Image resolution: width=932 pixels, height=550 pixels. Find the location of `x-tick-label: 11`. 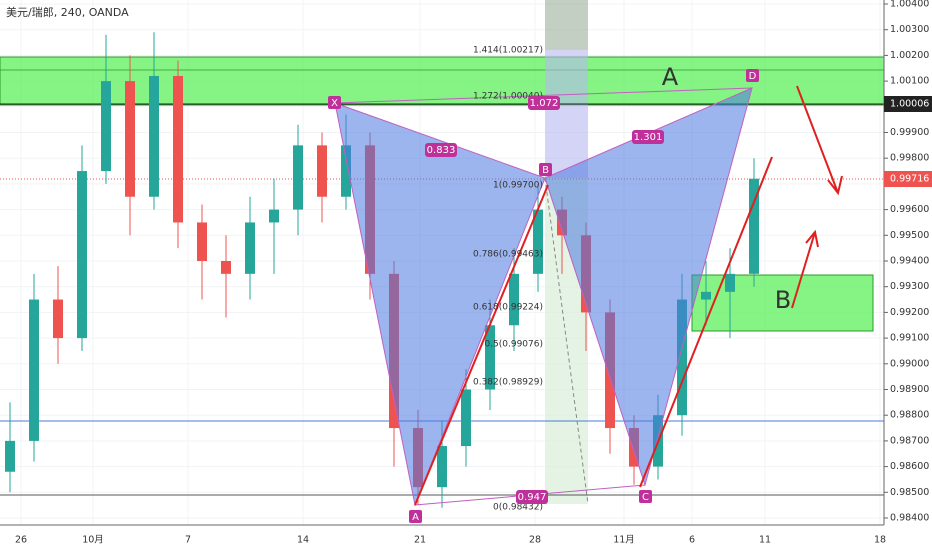

x-tick-label: 11 is located at coordinates (765, 540).